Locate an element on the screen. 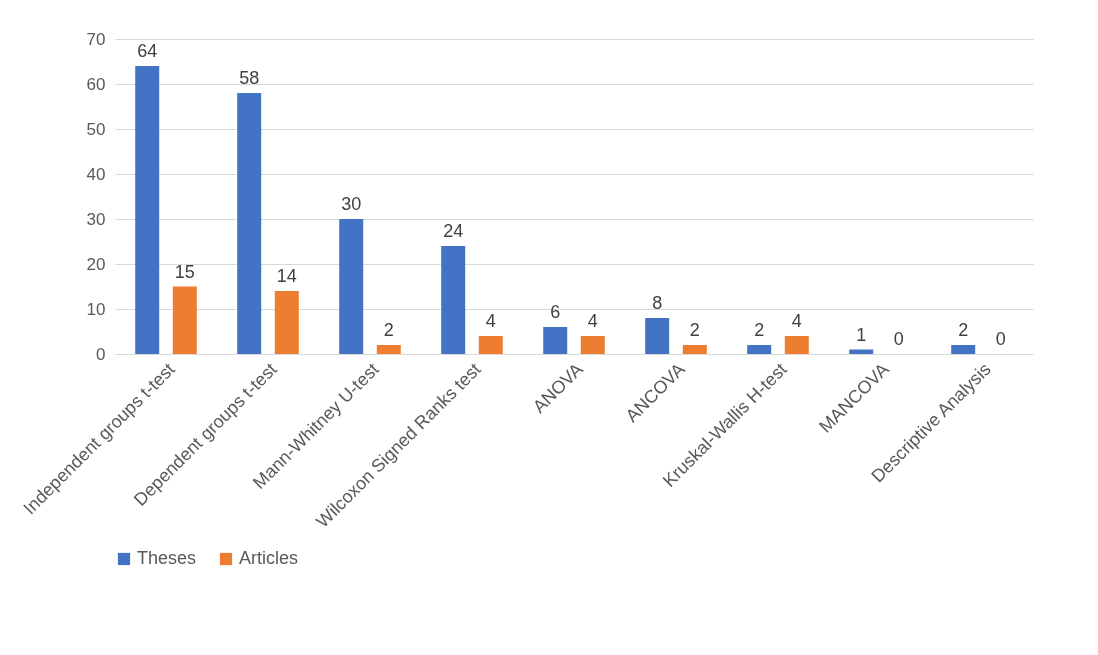 The height and width of the screenshot is (655, 1098). data-label: 15 is located at coordinates (184, 271).